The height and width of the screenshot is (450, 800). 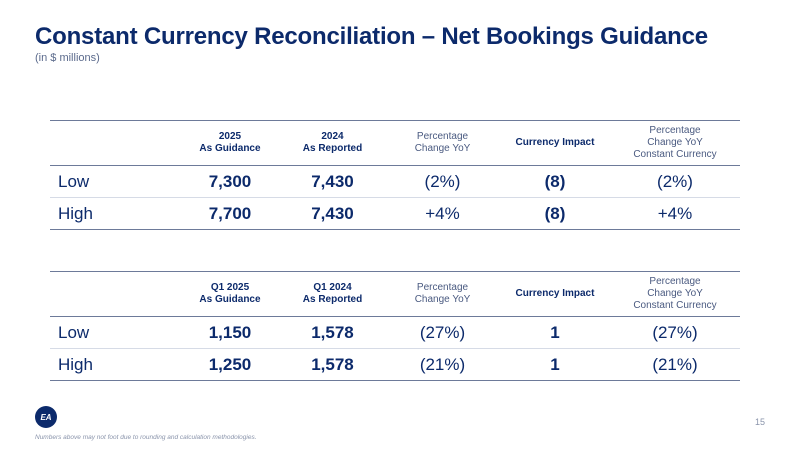 I want to click on guidance-value: 1,150, so click(x=230, y=332).